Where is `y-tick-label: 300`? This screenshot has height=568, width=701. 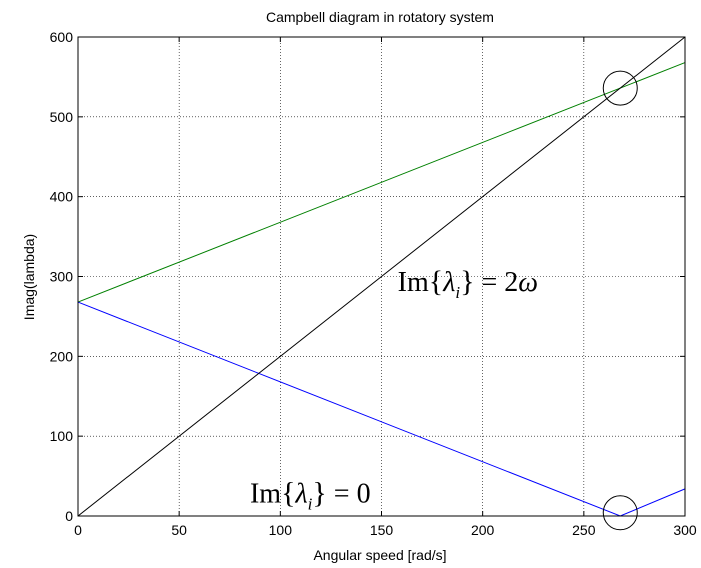 y-tick-label: 300 is located at coordinates (62, 277).